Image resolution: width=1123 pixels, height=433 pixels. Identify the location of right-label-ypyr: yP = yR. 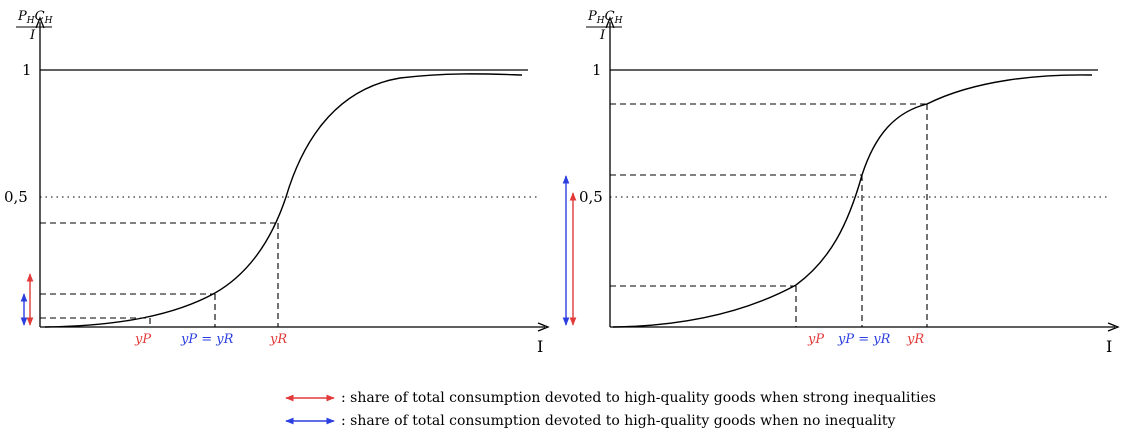
(864, 339).